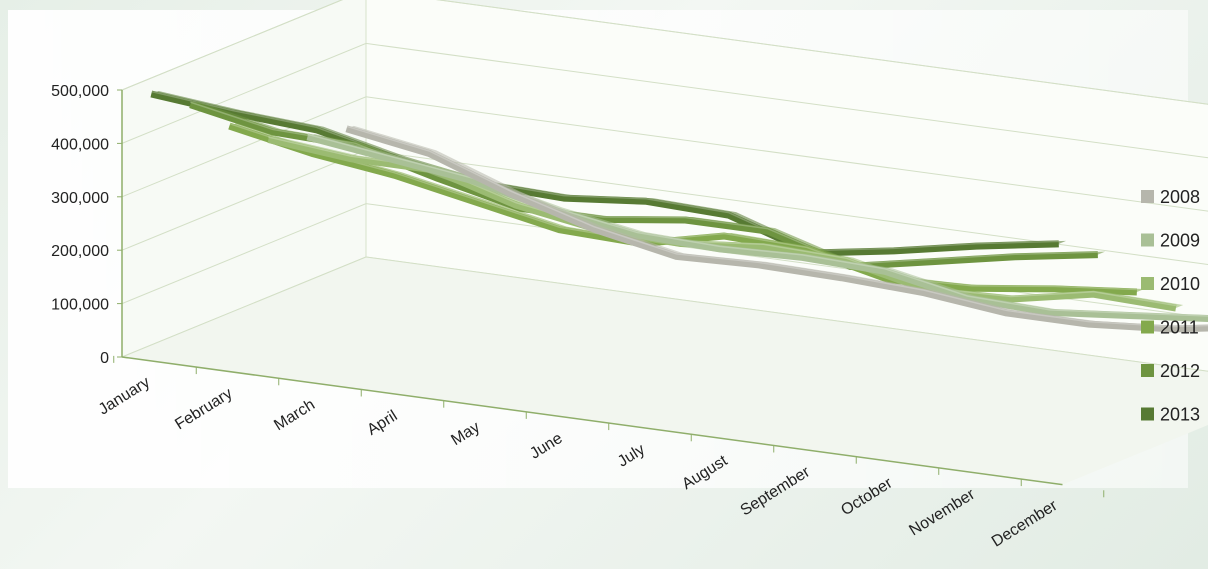  What do you see at coordinates (80, 144) in the screenshot?
I see `y-tick-label: 400,000` at bounding box center [80, 144].